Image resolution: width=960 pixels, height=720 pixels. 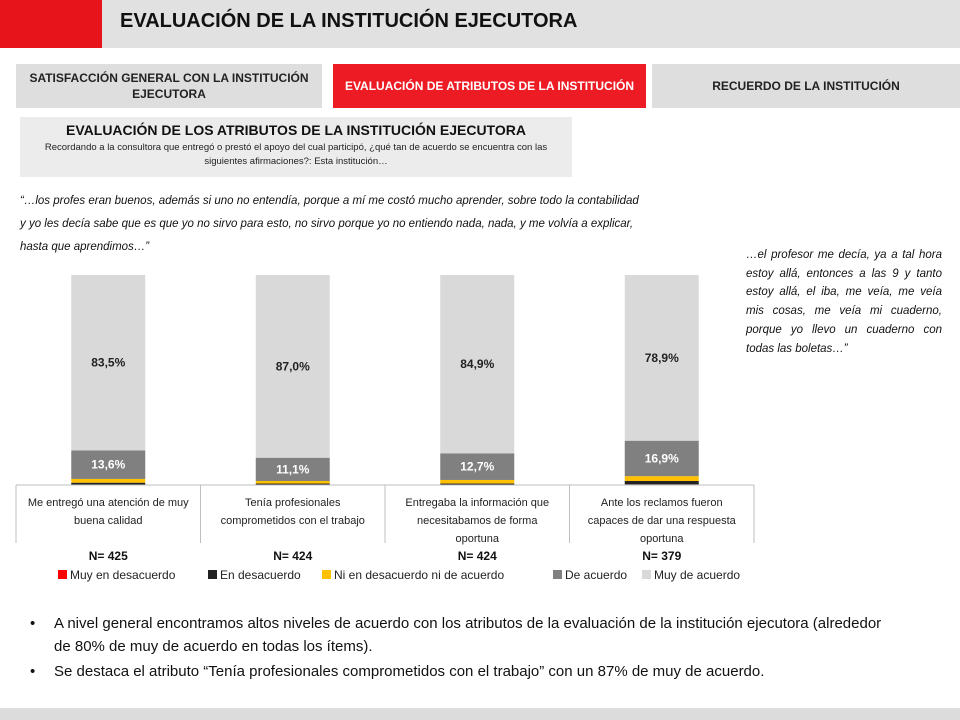 What do you see at coordinates (123, 575) in the screenshot?
I see `legend-label-1: Muy en desacuerdo` at bounding box center [123, 575].